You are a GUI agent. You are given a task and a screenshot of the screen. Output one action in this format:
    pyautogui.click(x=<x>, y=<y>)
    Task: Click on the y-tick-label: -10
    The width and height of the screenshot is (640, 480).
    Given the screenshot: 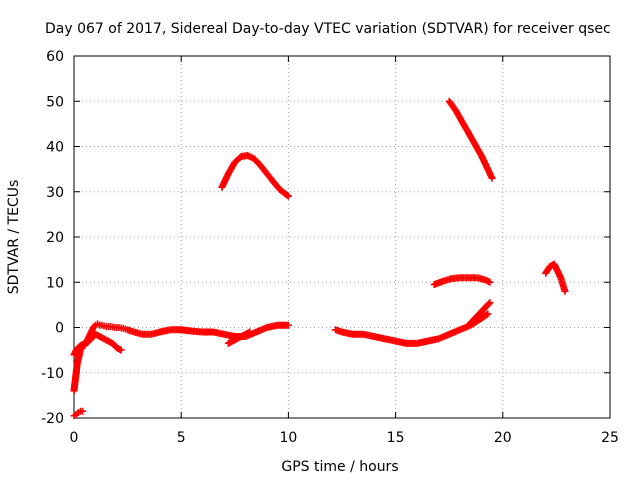 What is the action you would take?
    pyautogui.click(x=52, y=374)
    